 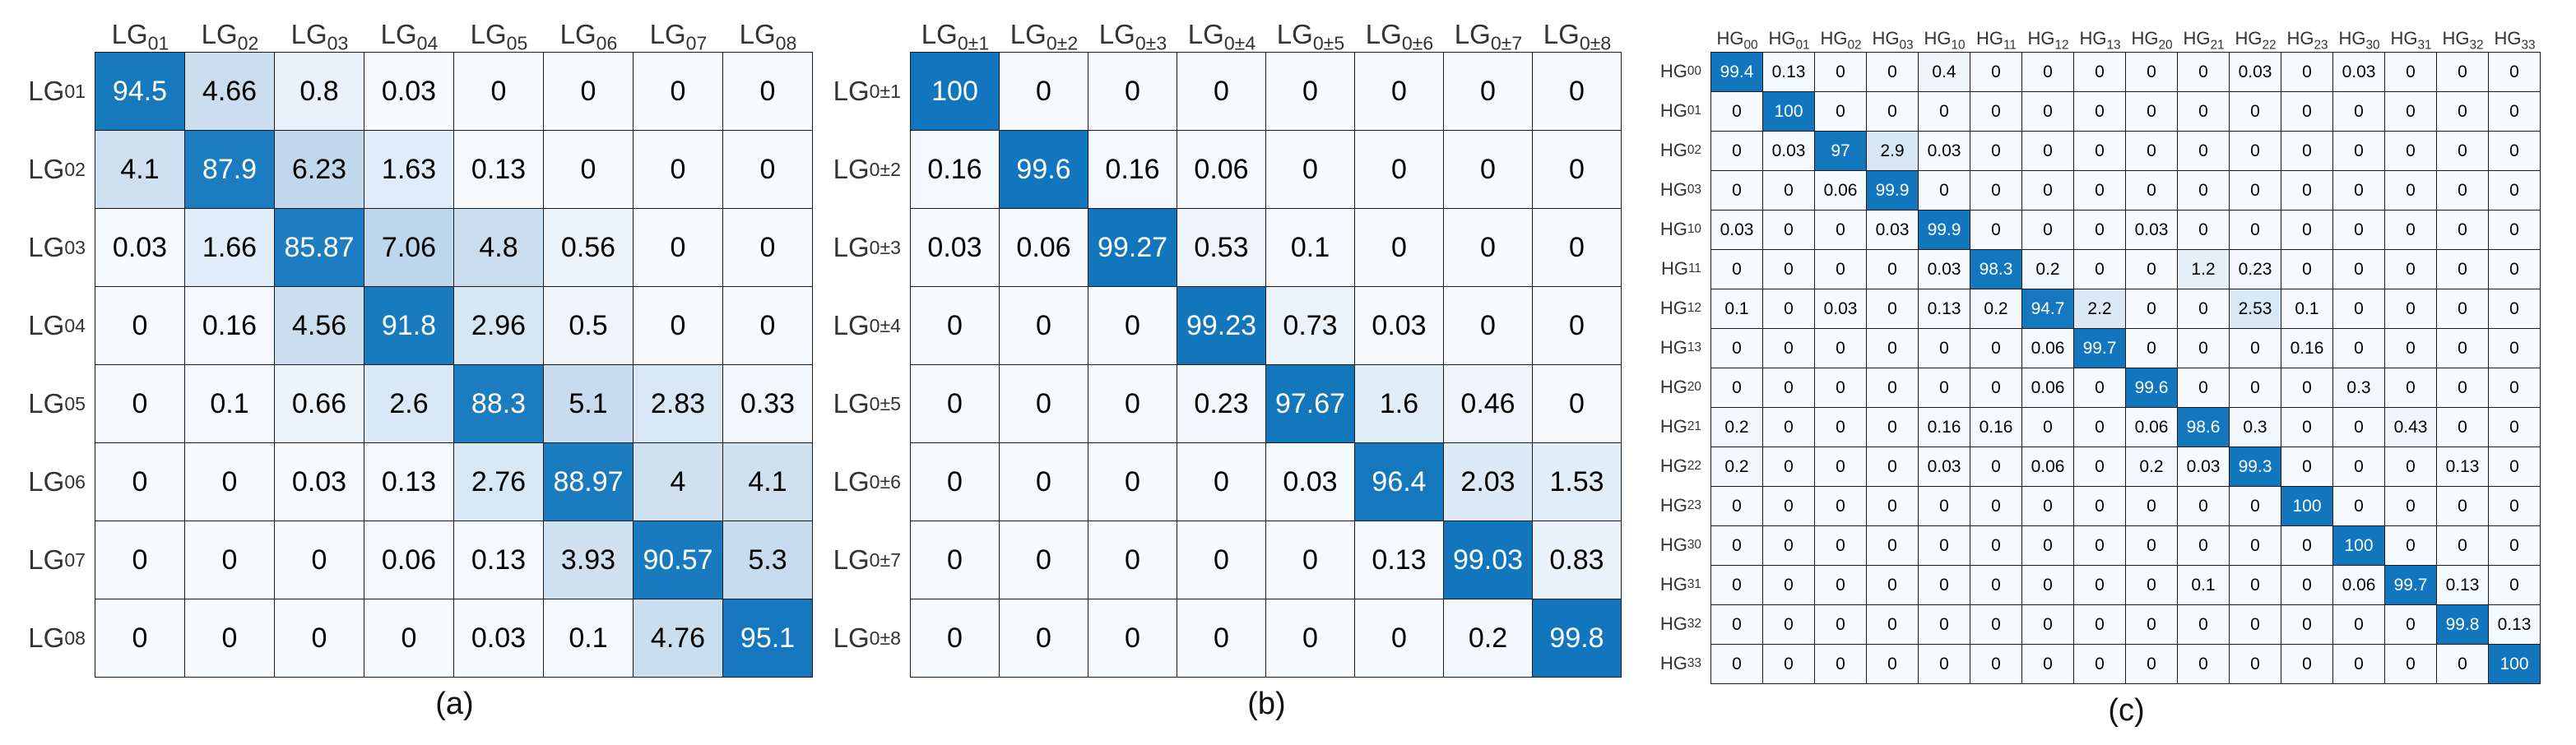 I want to click on matrix-cell-LG01-LG07: 0, so click(x=678, y=91).